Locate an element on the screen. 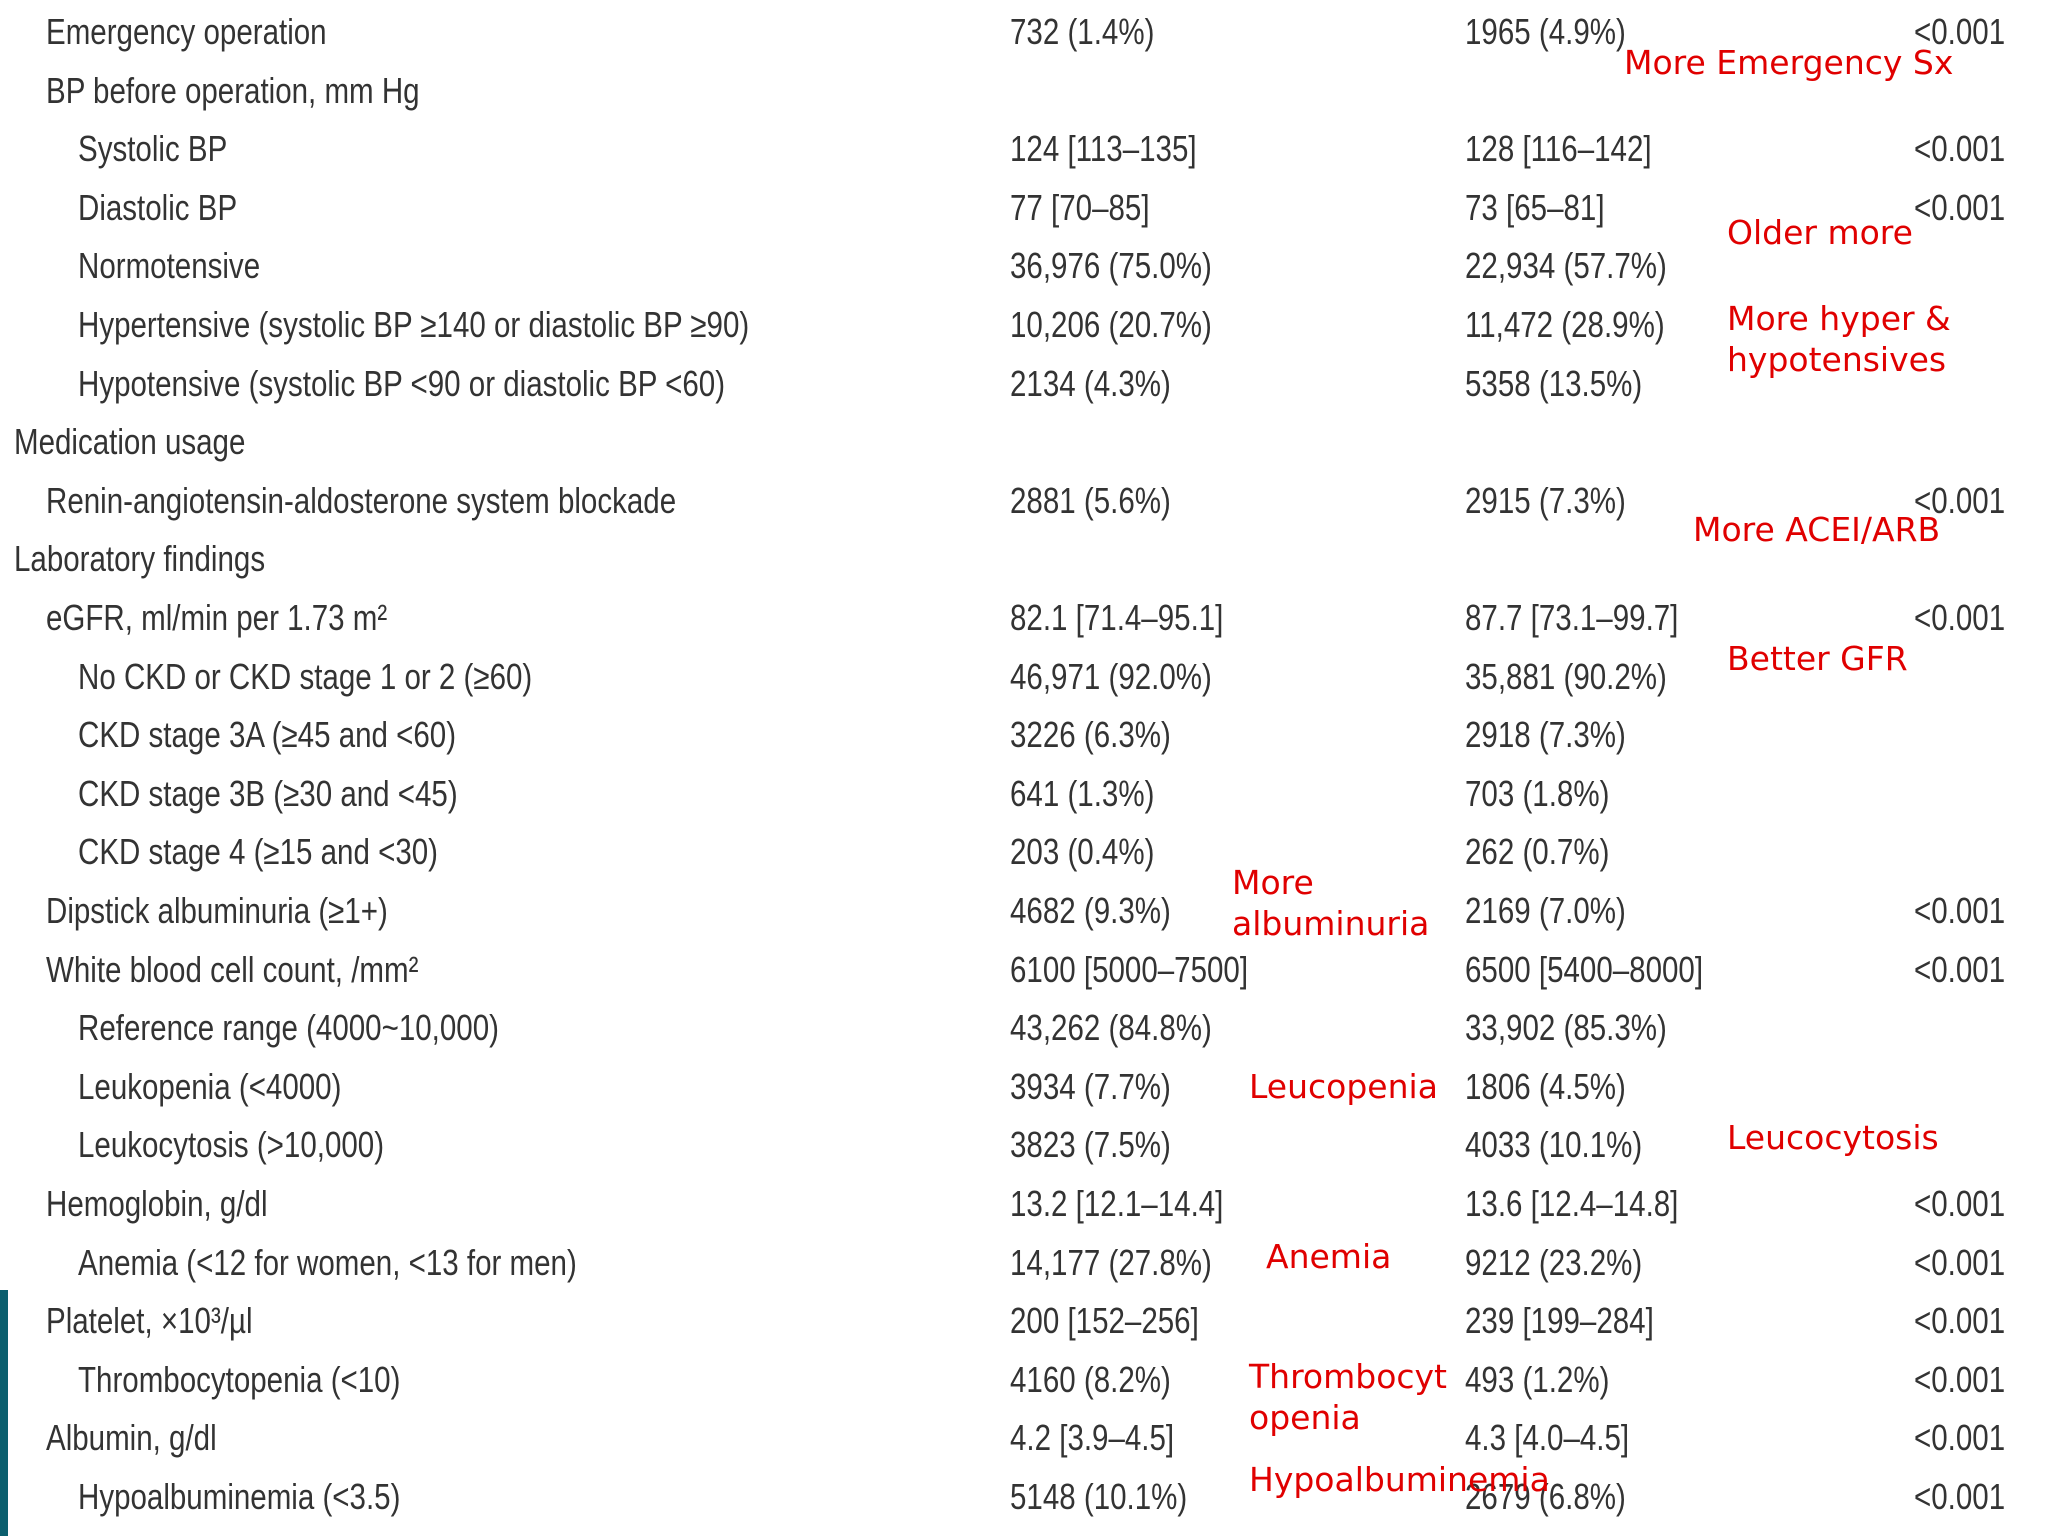  note-more-emergency: More Emergency Sx is located at coordinates (1789, 62).